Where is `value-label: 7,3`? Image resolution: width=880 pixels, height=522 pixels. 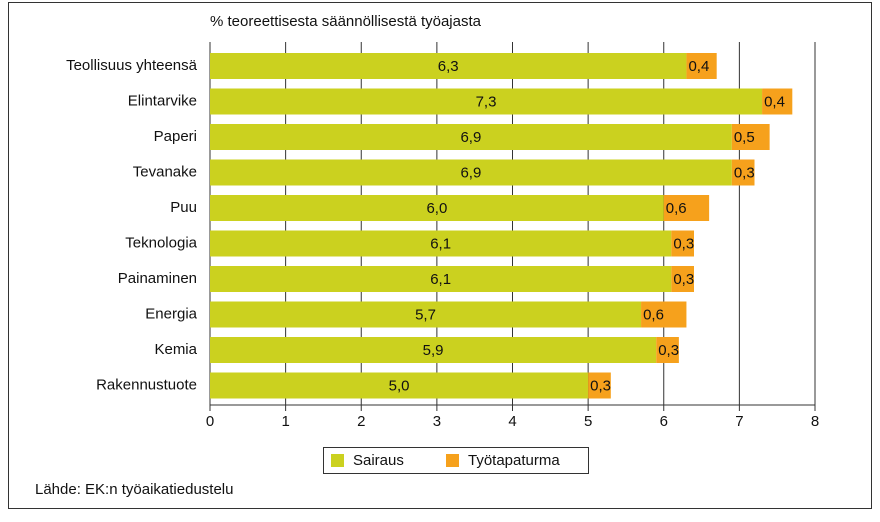 value-label: 7,3 is located at coordinates (486, 101).